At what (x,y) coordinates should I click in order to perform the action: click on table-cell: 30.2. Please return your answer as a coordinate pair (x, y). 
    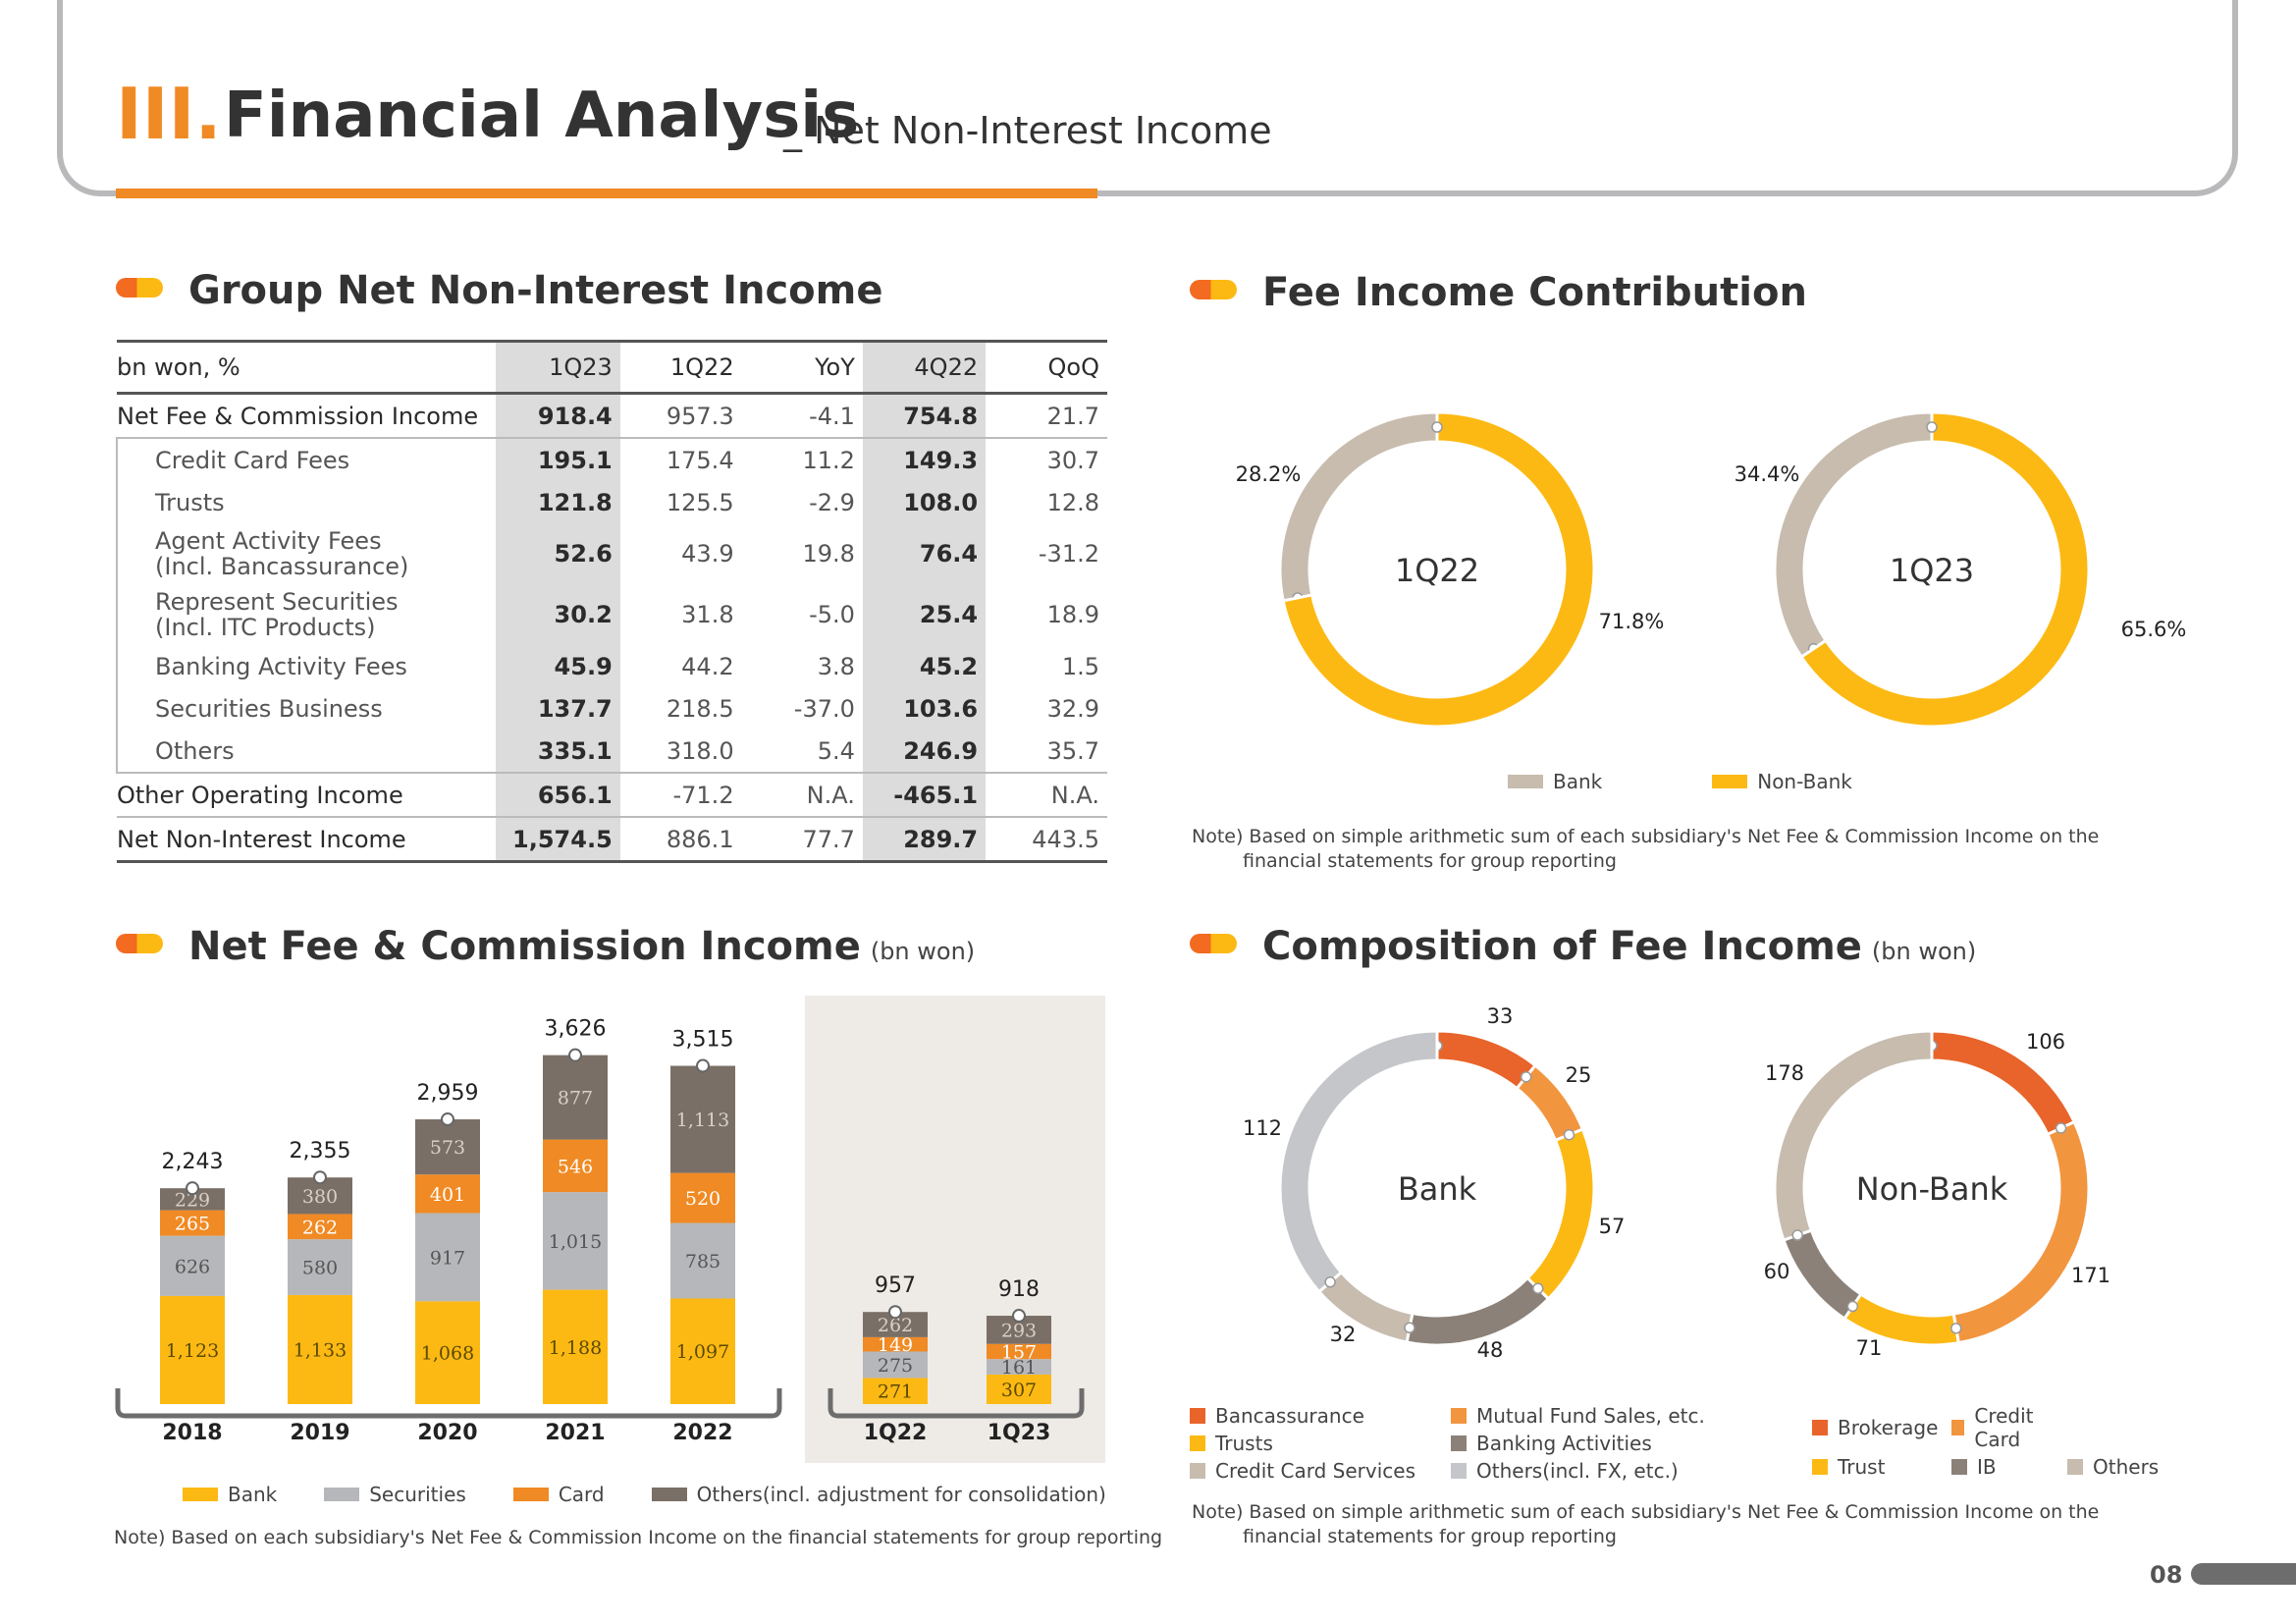
    Looking at the image, I should click on (558, 614).